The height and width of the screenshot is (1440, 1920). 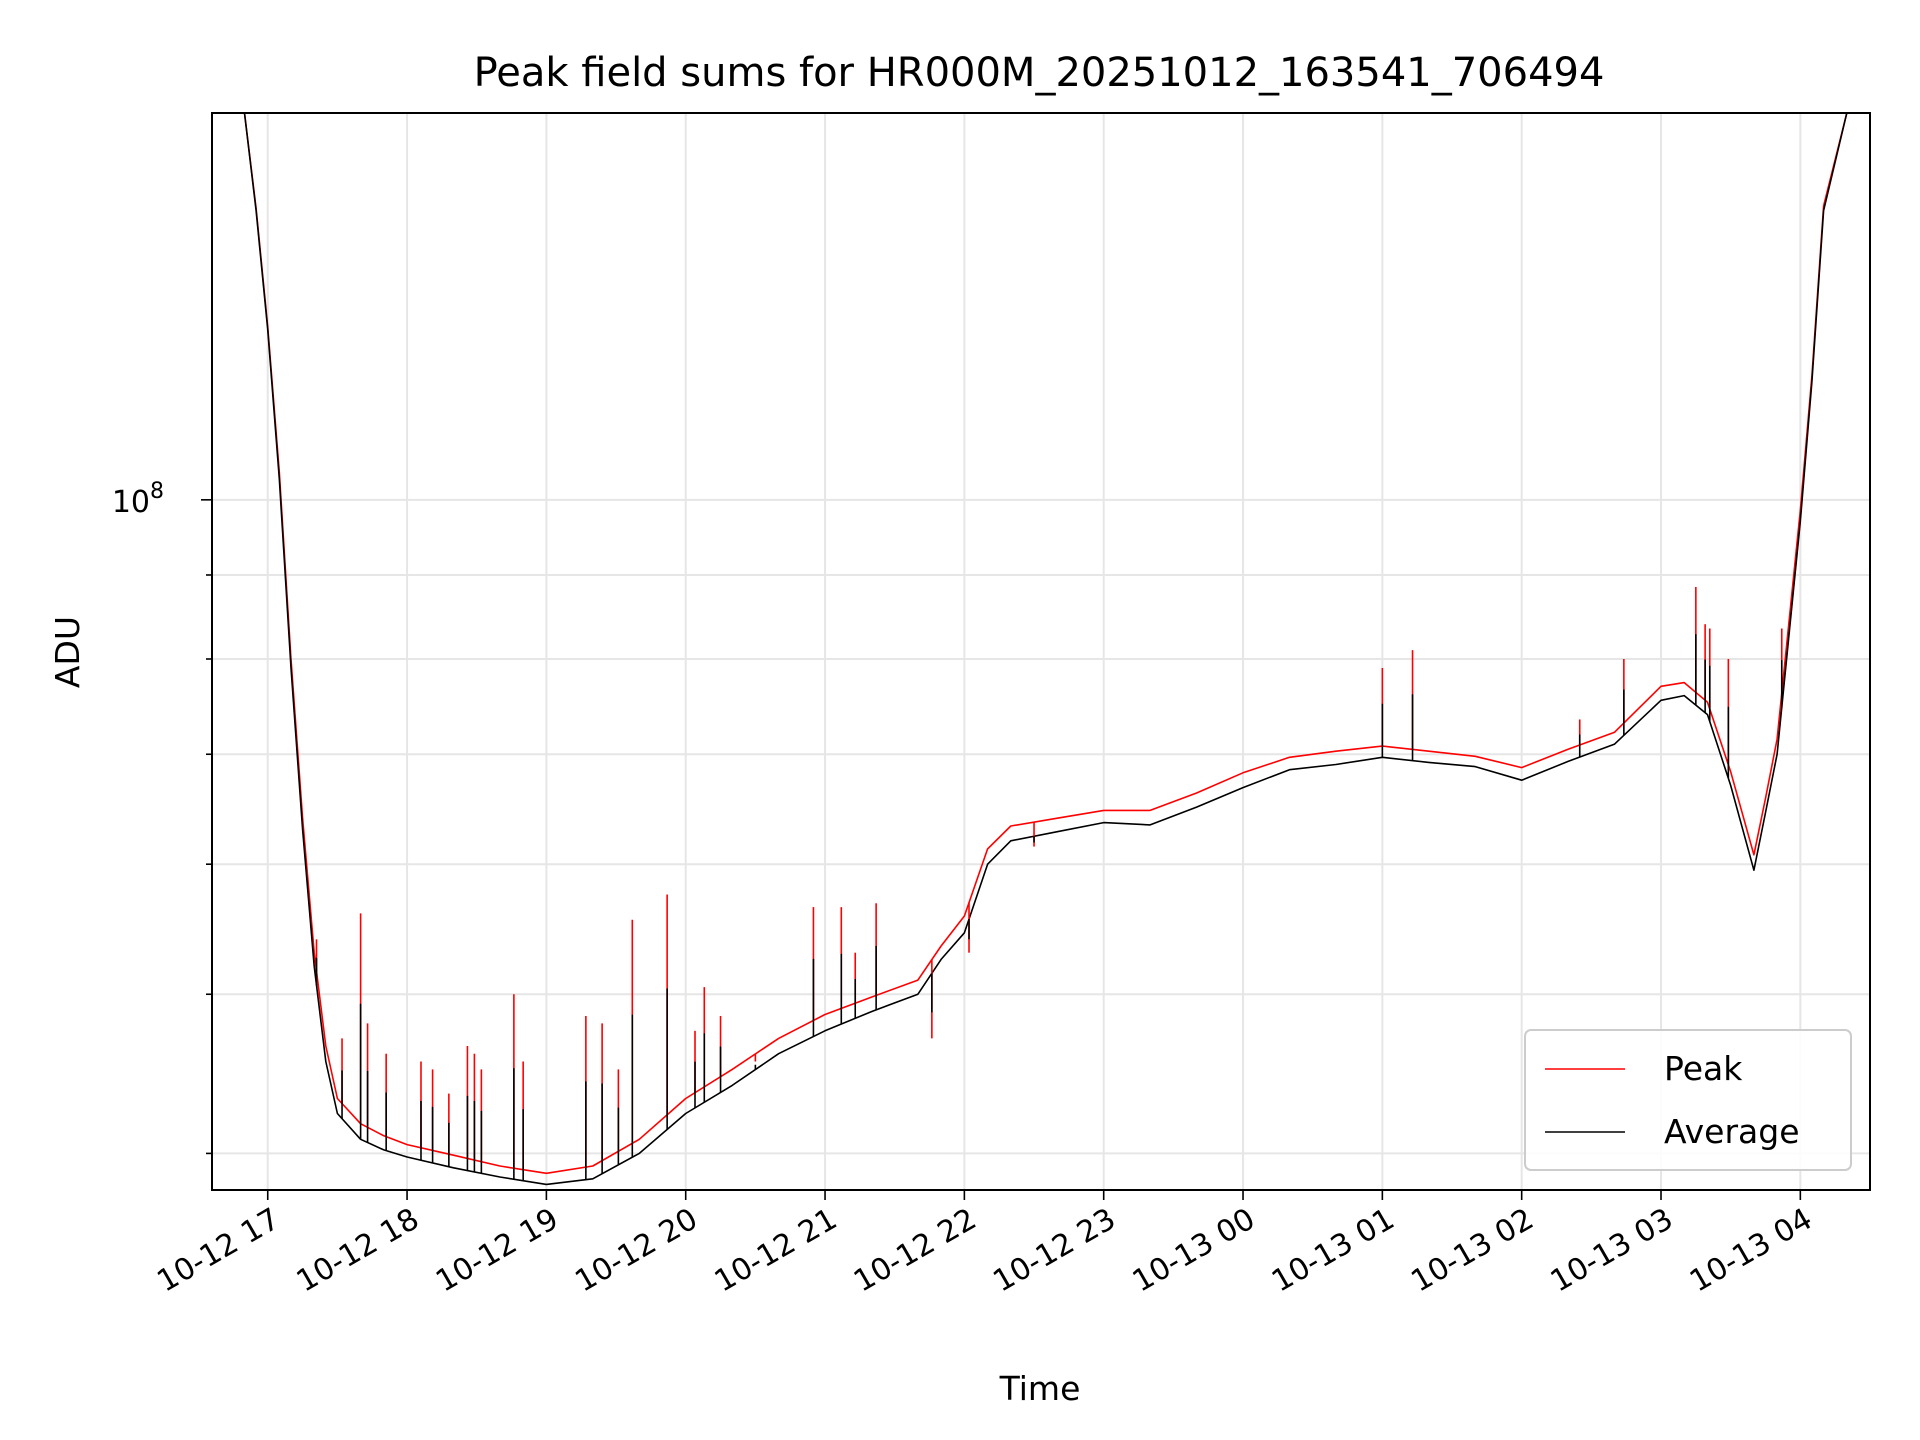 I want to click on legend-box, so click(x=1688, y=1100).